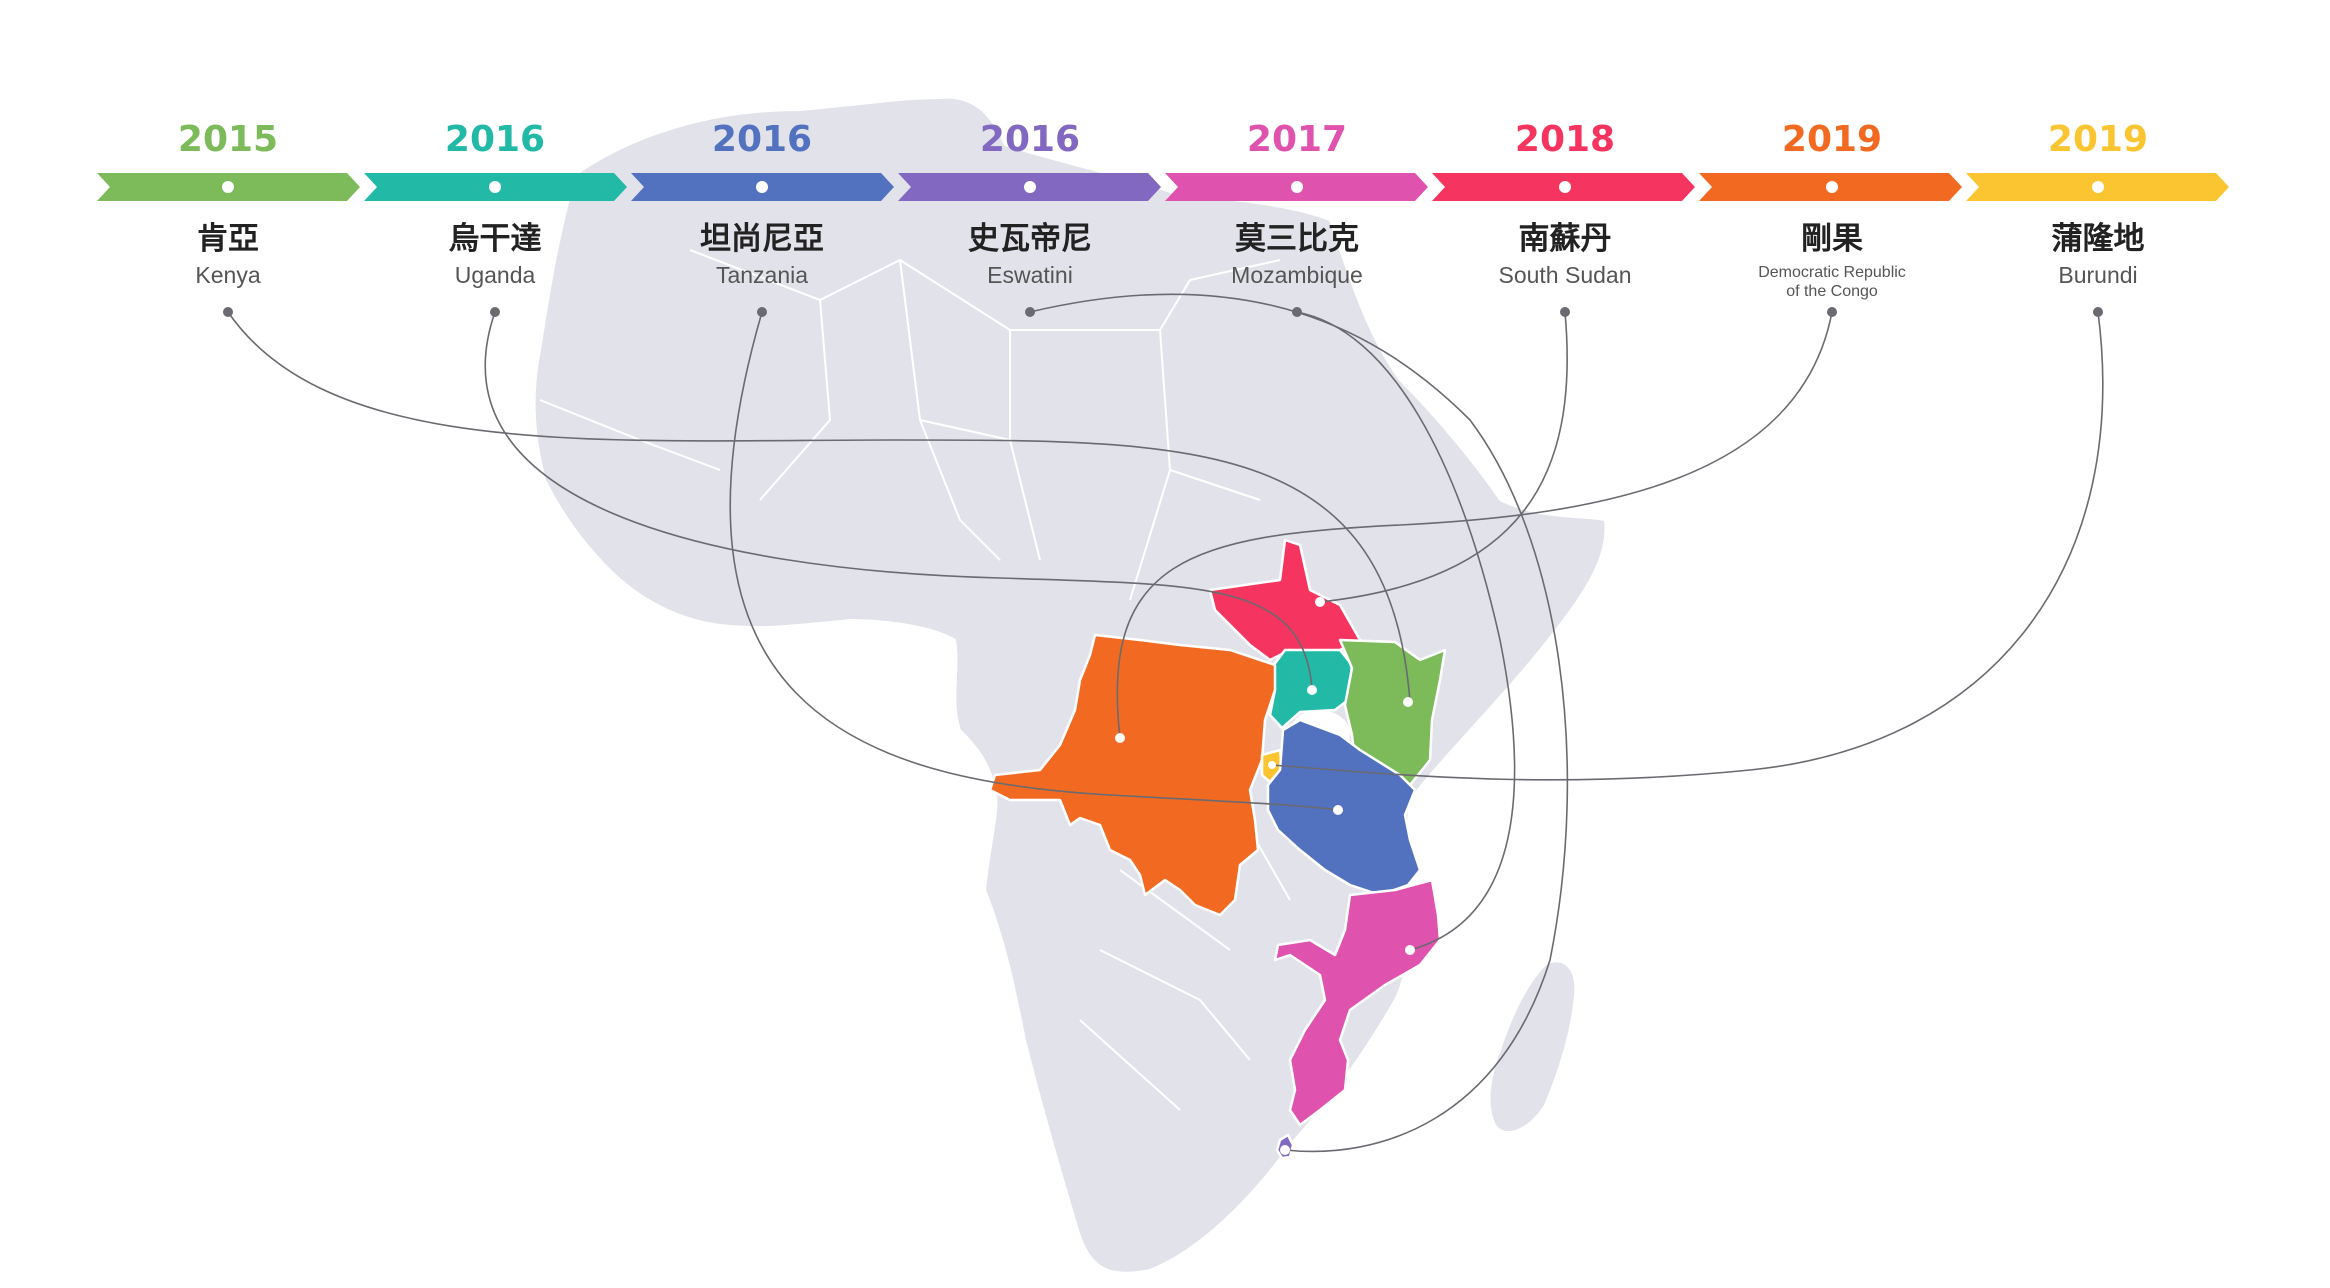  Describe the element at coordinates (1034, 561) in the screenshot. I see `connector-tanzania` at that location.